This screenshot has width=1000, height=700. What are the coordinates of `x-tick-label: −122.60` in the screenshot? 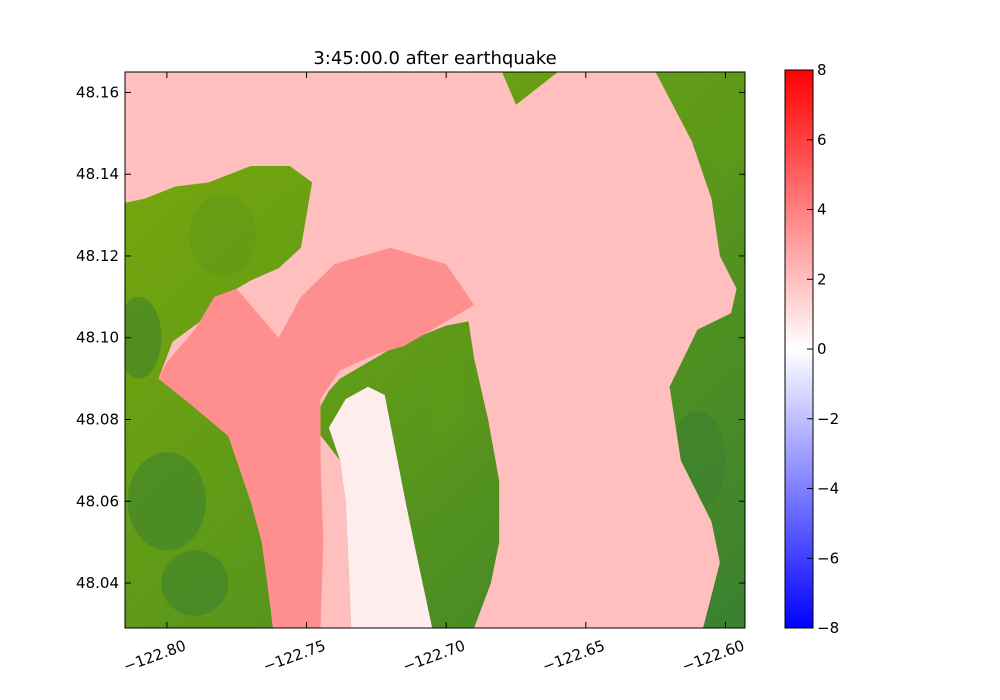 It's located at (713, 655).